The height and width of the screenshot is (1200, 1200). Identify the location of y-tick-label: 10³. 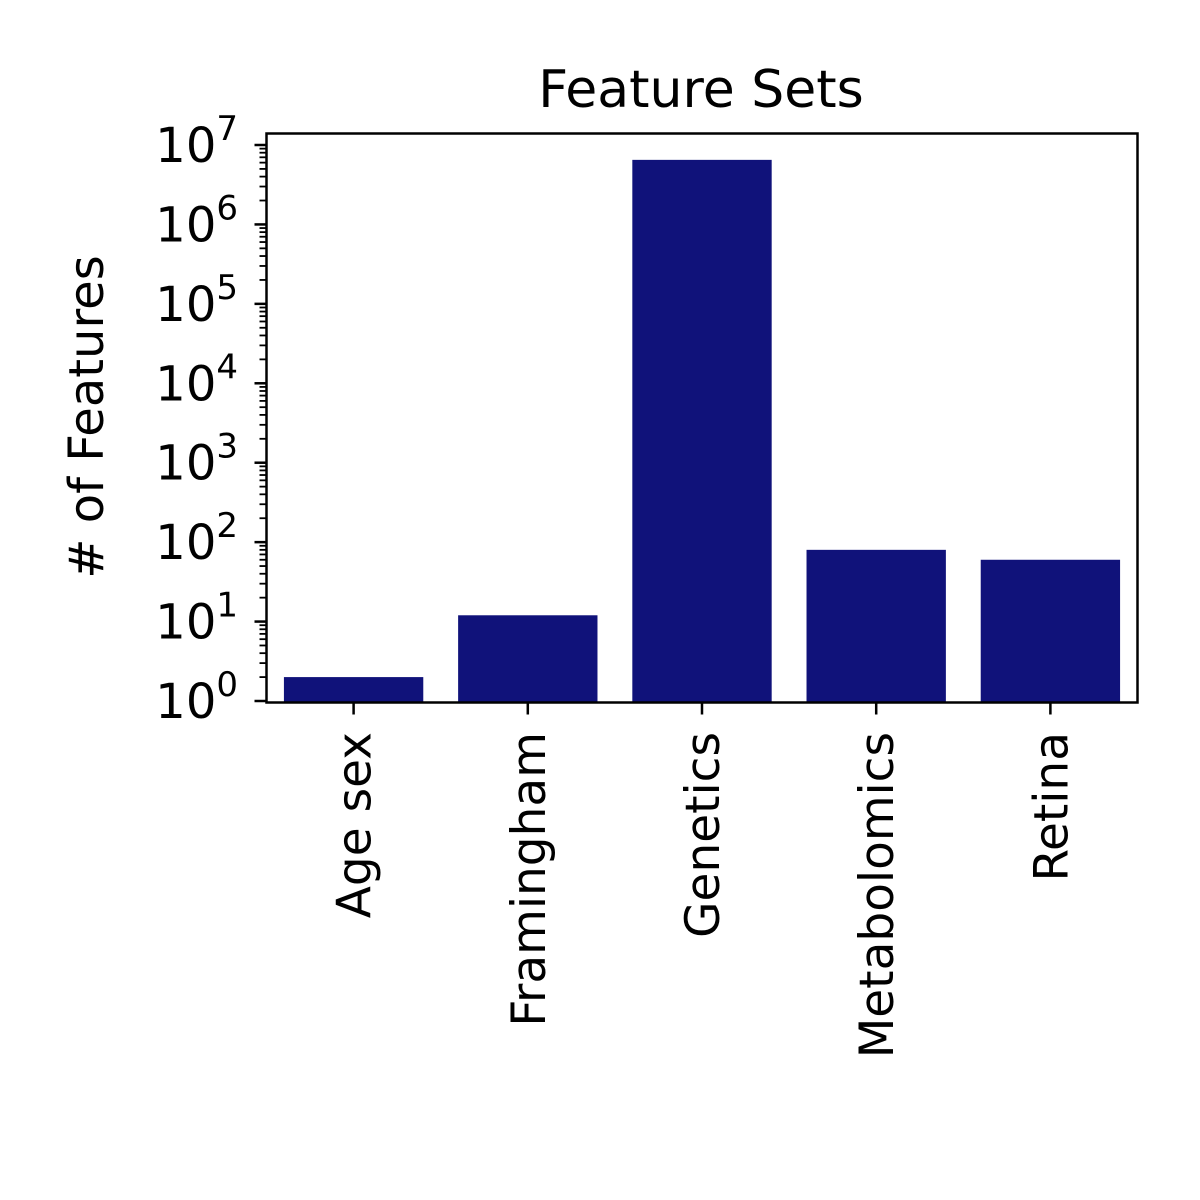
(196, 459).